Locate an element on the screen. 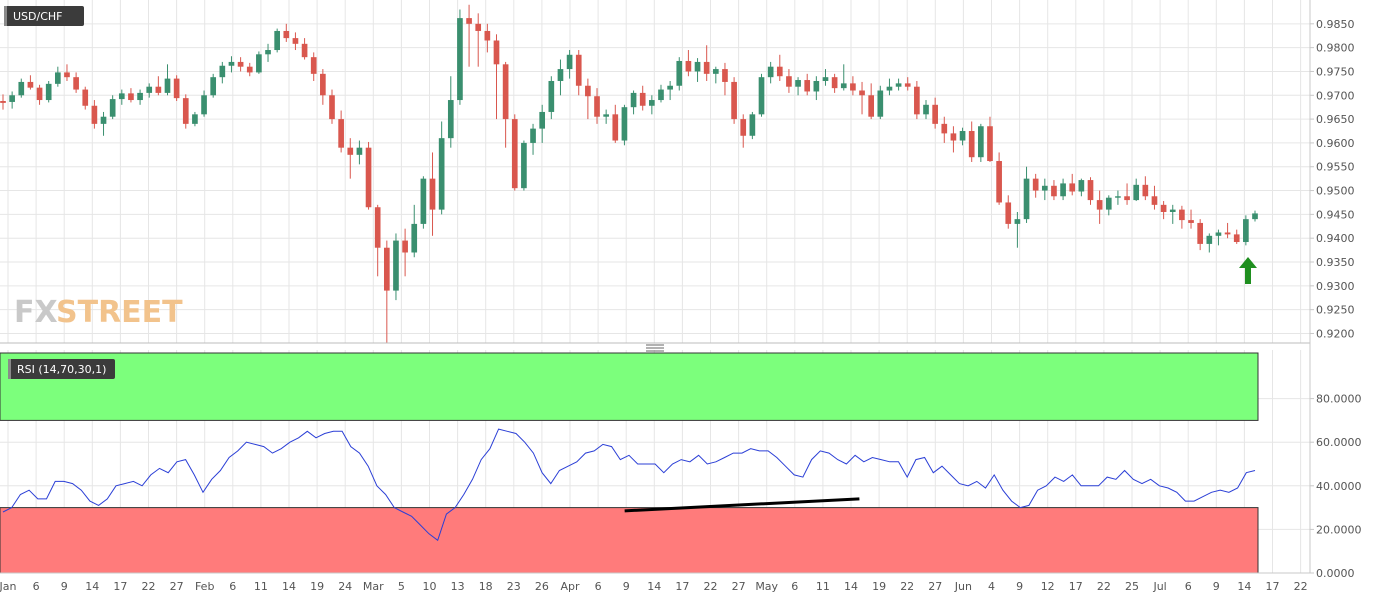  x-tick-label: 19 is located at coordinates (317, 586).